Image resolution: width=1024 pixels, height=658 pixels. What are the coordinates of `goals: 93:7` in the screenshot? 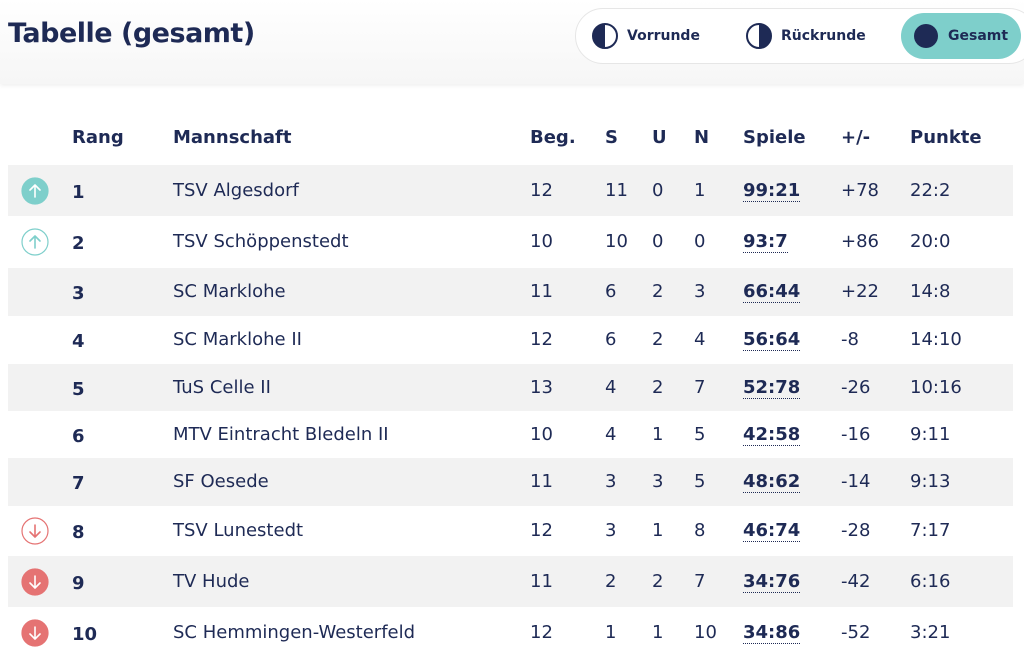 It's located at (765, 242).